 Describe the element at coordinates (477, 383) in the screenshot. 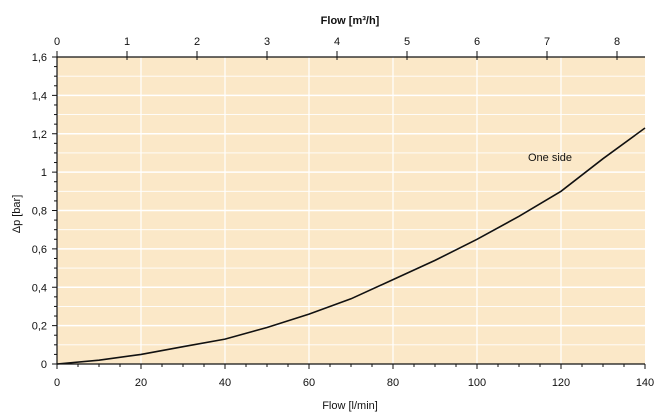

I see `x-tick-label: 100` at that location.